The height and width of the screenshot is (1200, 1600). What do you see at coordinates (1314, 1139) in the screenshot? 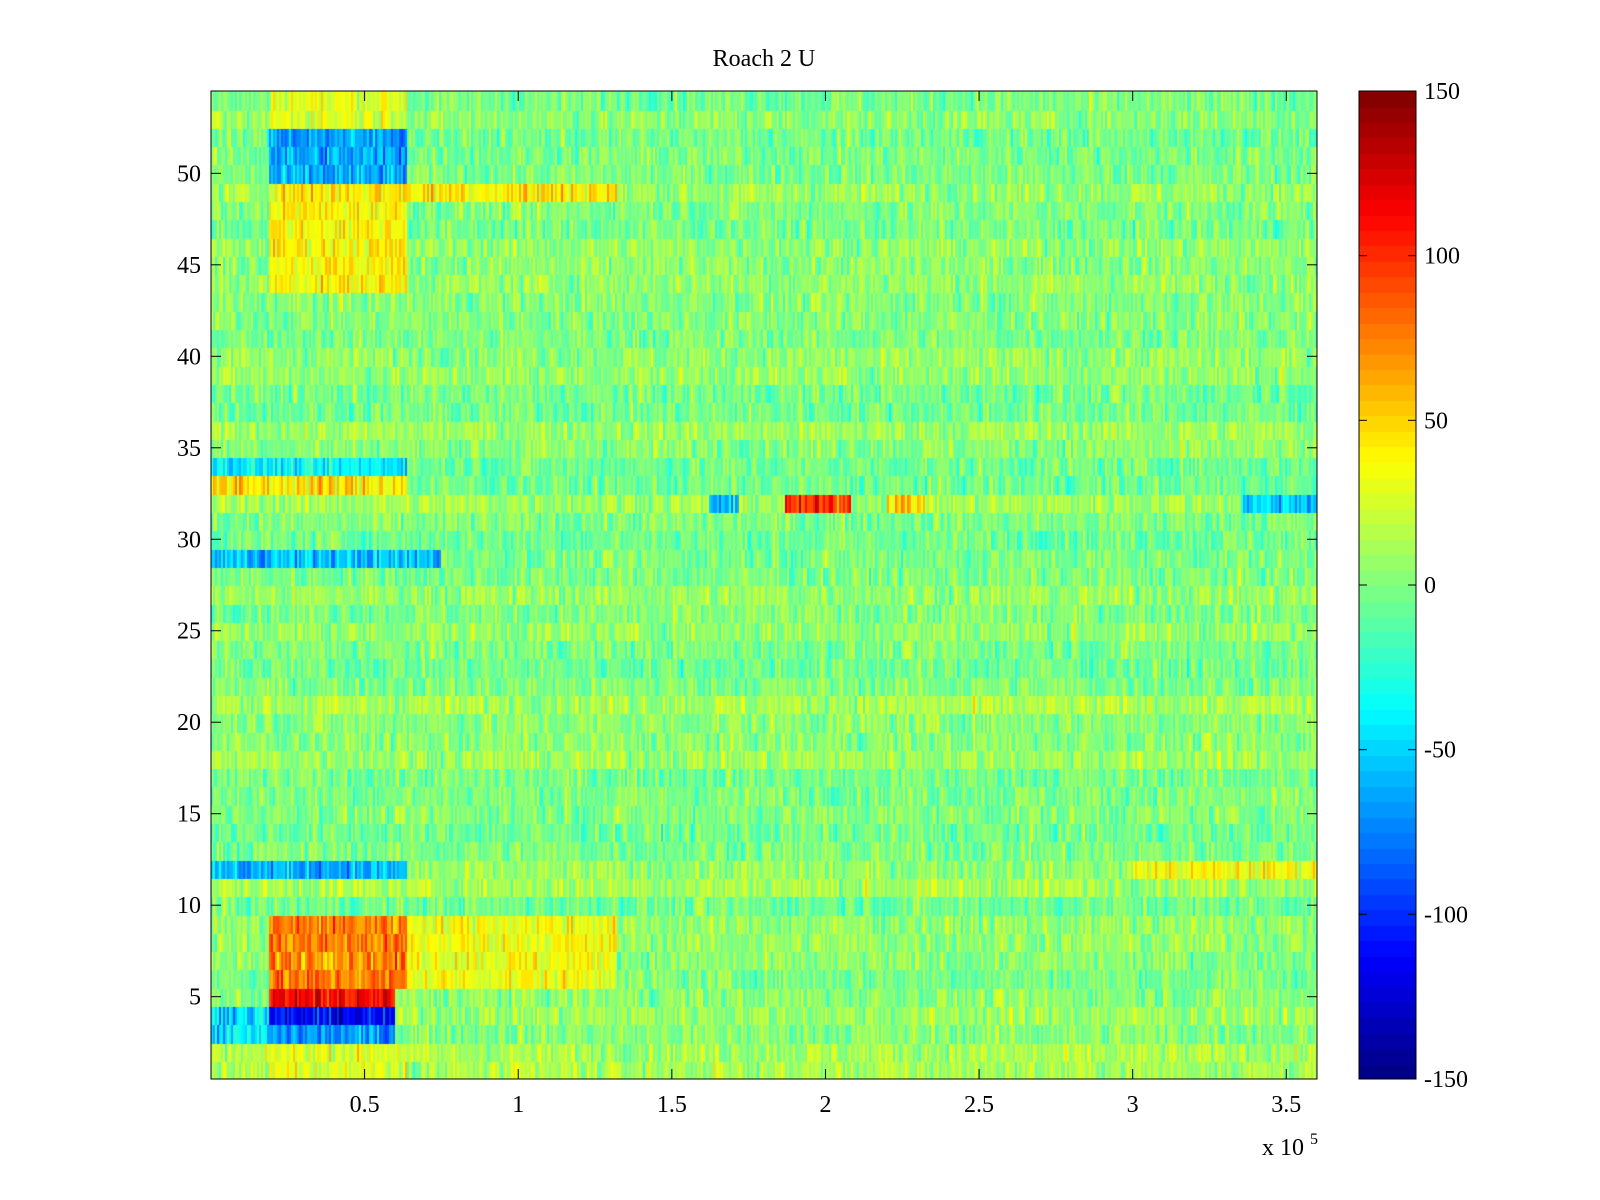
I see `x-multiplier-exponent: 5` at bounding box center [1314, 1139].